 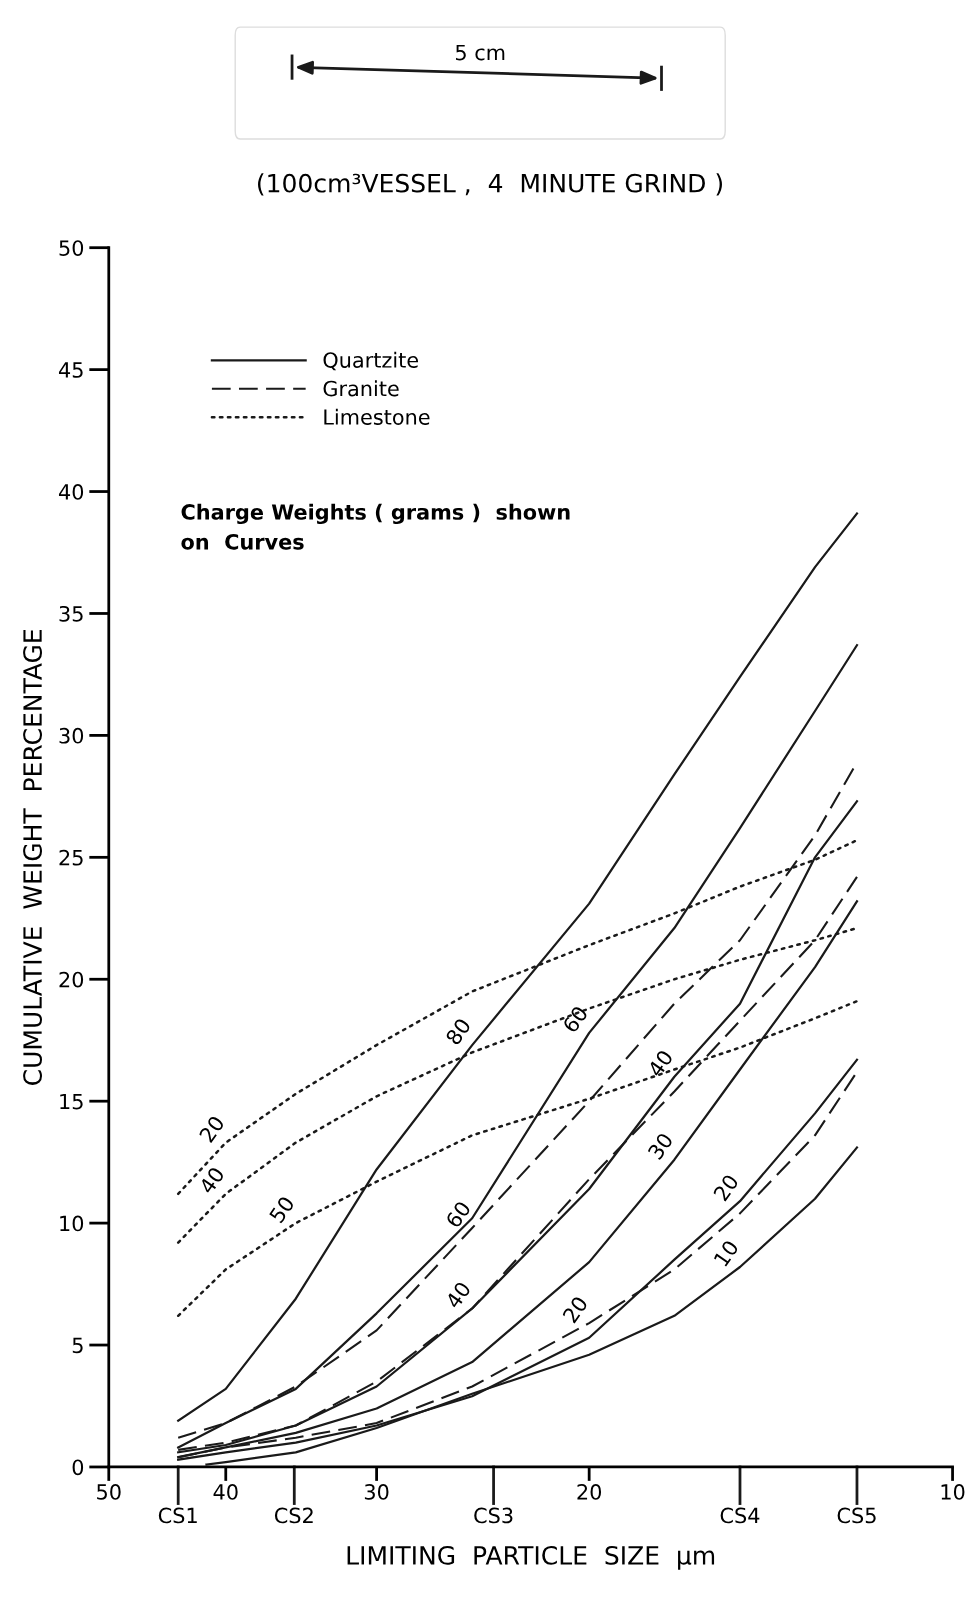 I want to click on legend-label: Quartzite, so click(x=371, y=361).